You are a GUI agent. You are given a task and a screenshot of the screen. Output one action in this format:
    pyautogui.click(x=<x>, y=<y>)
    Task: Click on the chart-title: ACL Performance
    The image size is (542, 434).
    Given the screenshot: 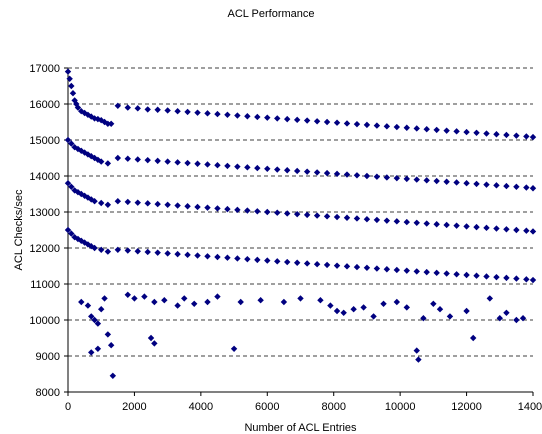 What is the action you would take?
    pyautogui.click(x=271, y=14)
    